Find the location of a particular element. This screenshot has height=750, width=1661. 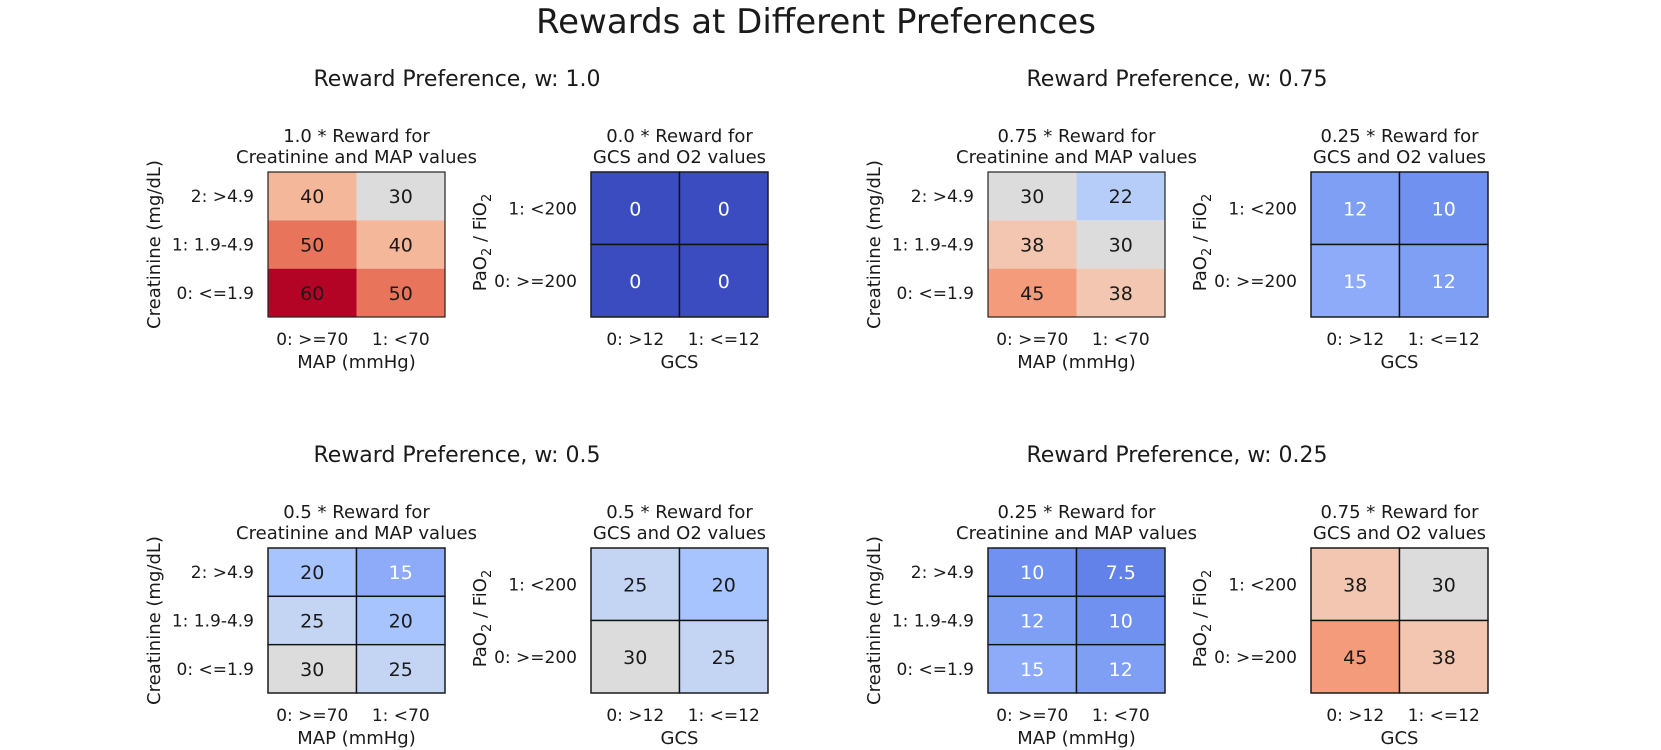

cell-value-label: 7.5 is located at coordinates (1121, 573).